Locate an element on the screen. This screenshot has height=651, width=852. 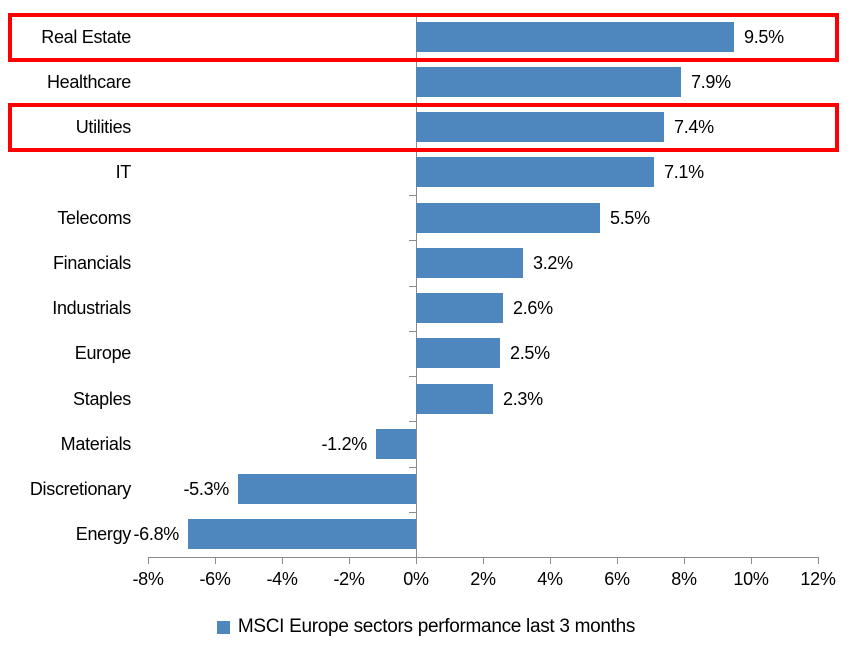
x-tick-label-2: 2% is located at coordinates (483, 579).